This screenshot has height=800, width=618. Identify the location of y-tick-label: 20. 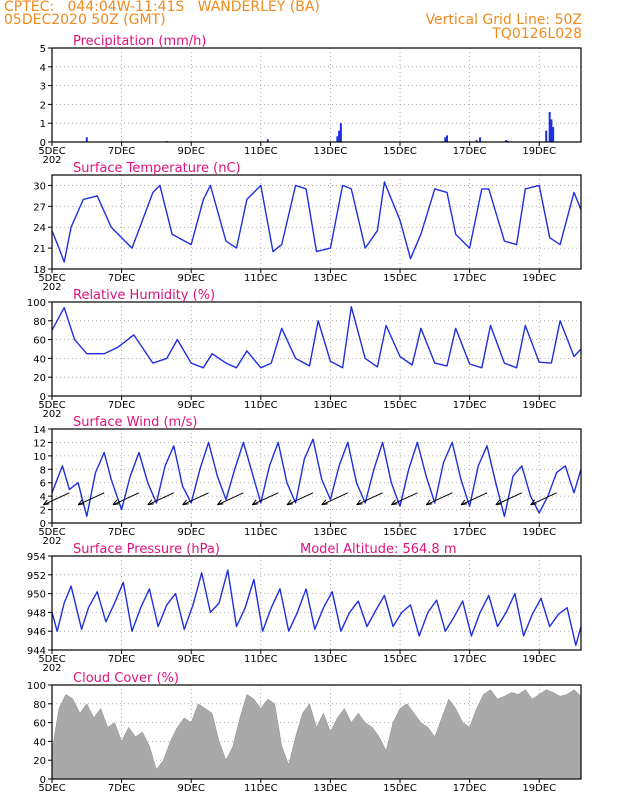
(39, 761).